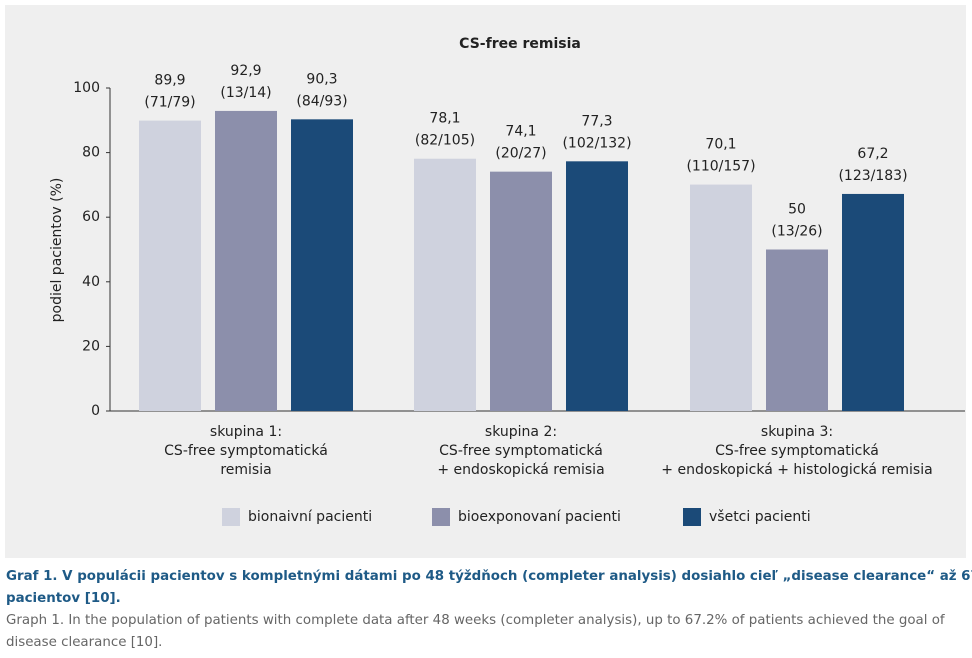 This screenshot has width=972, height=658. Describe the element at coordinates (520, 132) in the screenshot. I see `value-label: 74,1` at that location.